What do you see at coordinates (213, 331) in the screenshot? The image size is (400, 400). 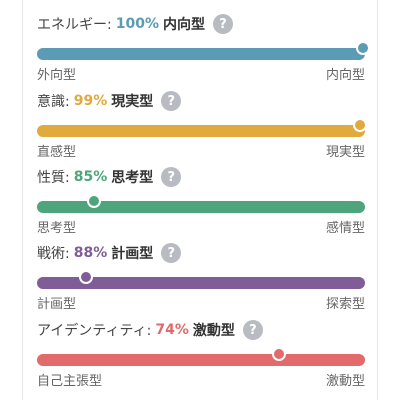 I see `trait-type: 激動型` at bounding box center [213, 331].